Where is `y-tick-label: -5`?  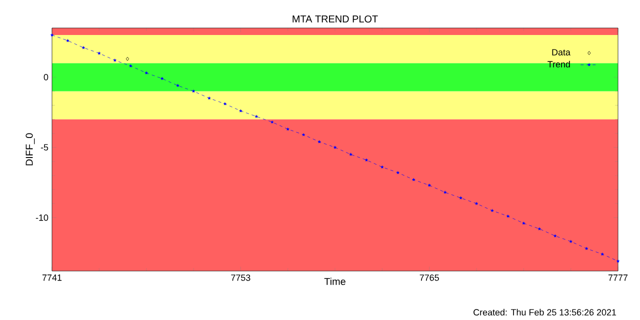
y-tick-label: -5 is located at coordinates (44, 147).